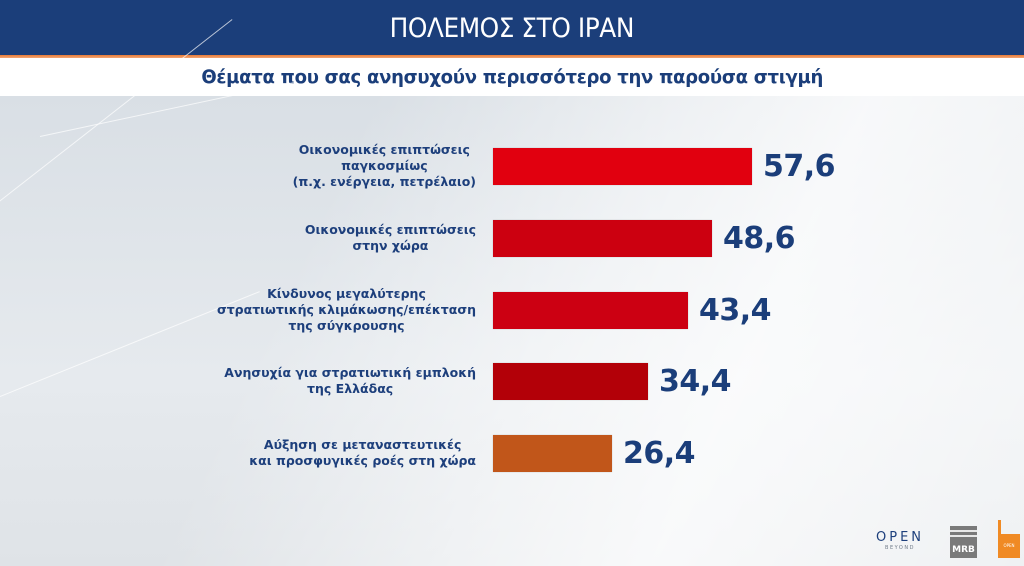 Image resolution: width=1024 pixels, height=566 pixels. What do you see at coordinates (384, 181) in the screenshot?
I see `bar-label-line: (π.χ. ενέργεια, πετρέλαιο)` at bounding box center [384, 181].